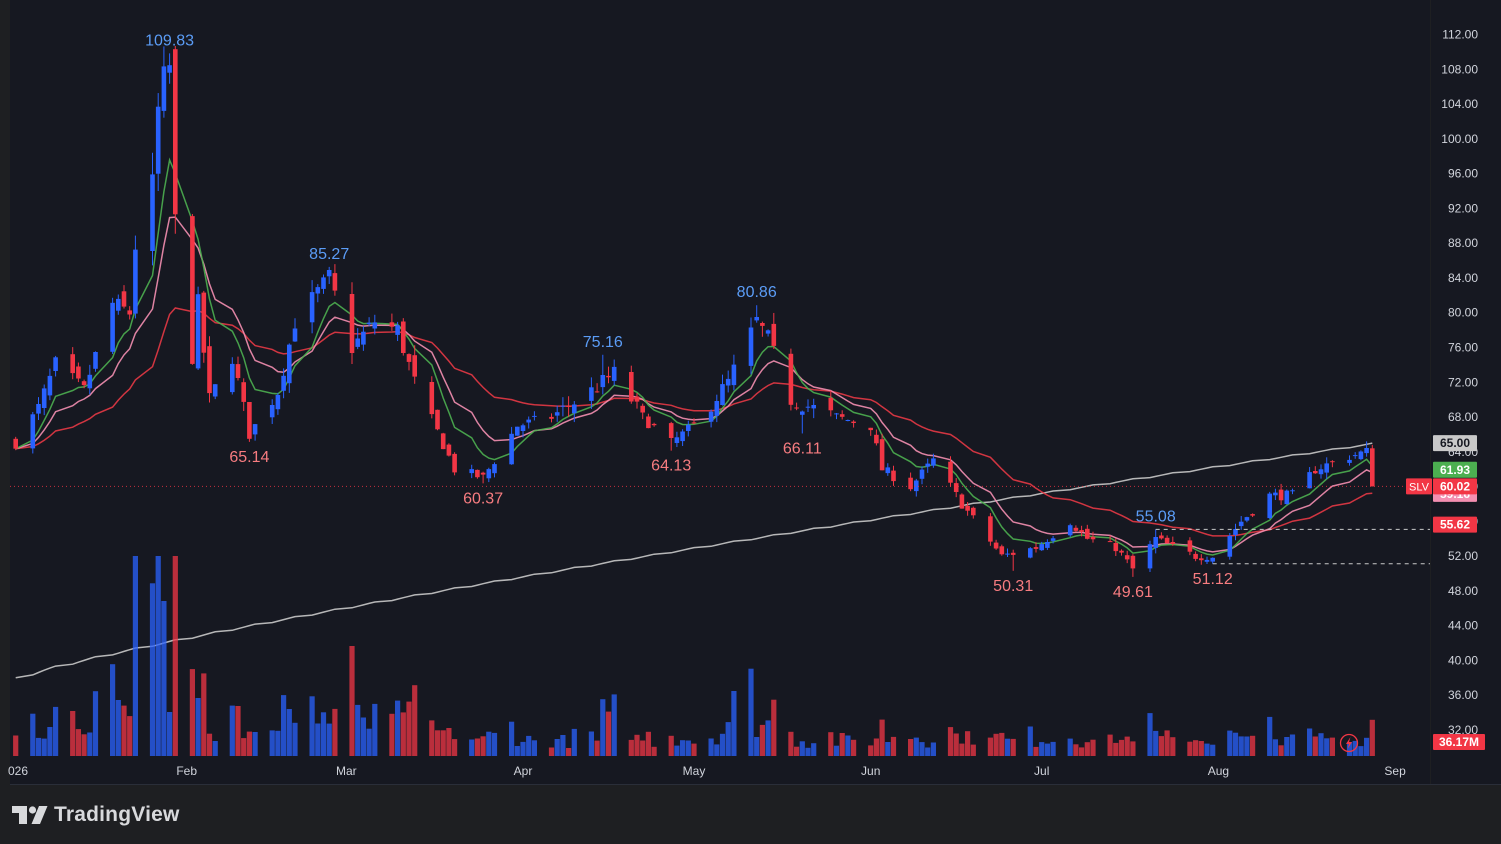 The width and height of the screenshot is (1501, 844). I want to click on price-tick-label: 80.00, so click(1463, 313).